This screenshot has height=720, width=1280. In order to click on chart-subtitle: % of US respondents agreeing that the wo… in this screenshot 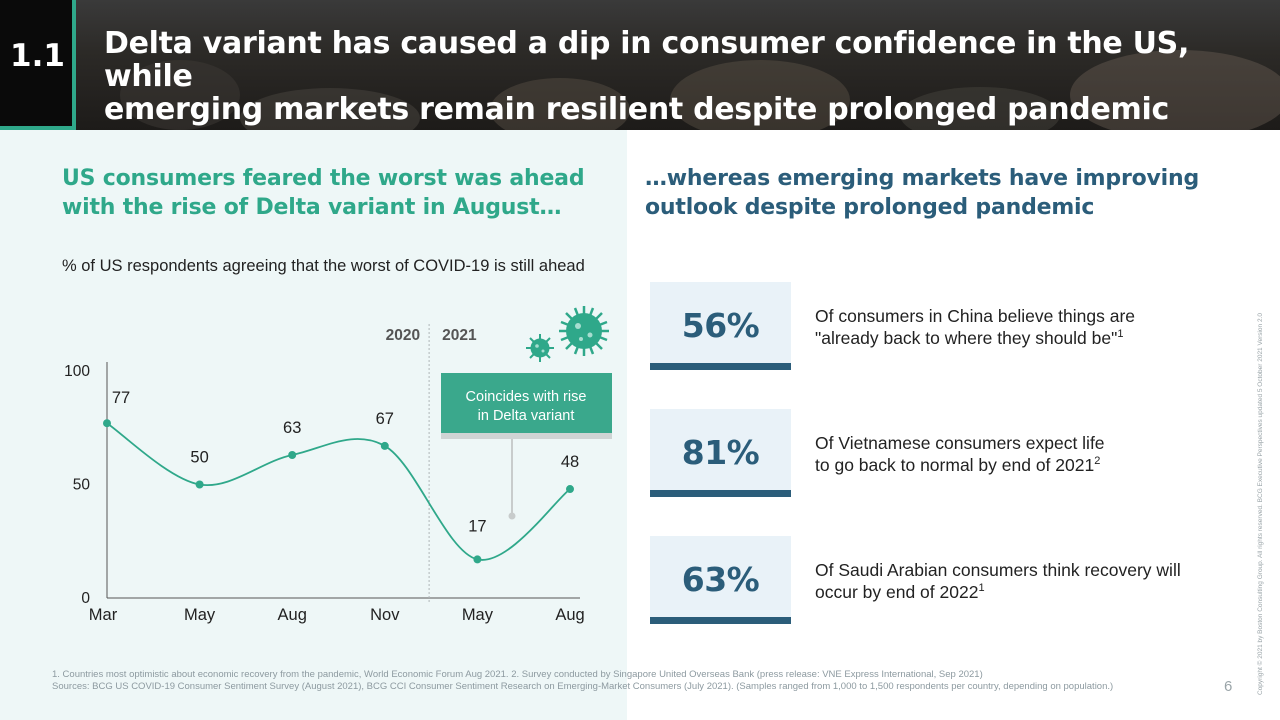, I will do `click(323, 266)`.